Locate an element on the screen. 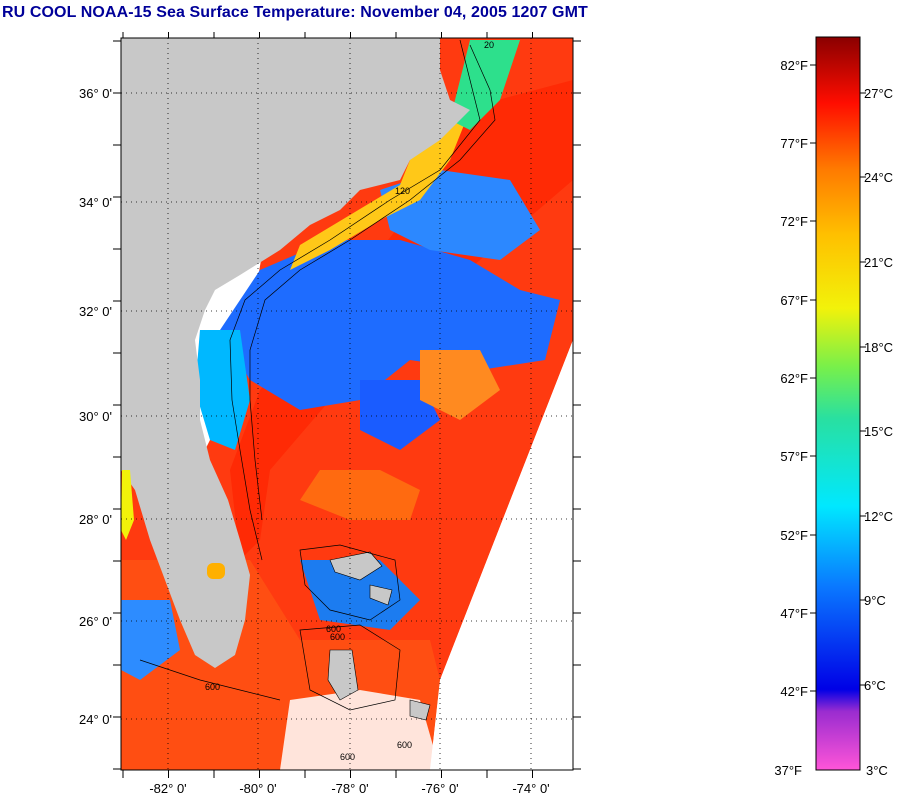 The height and width of the screenshot is (801, 905). cloud-mask is located at coordinates (360, 730).